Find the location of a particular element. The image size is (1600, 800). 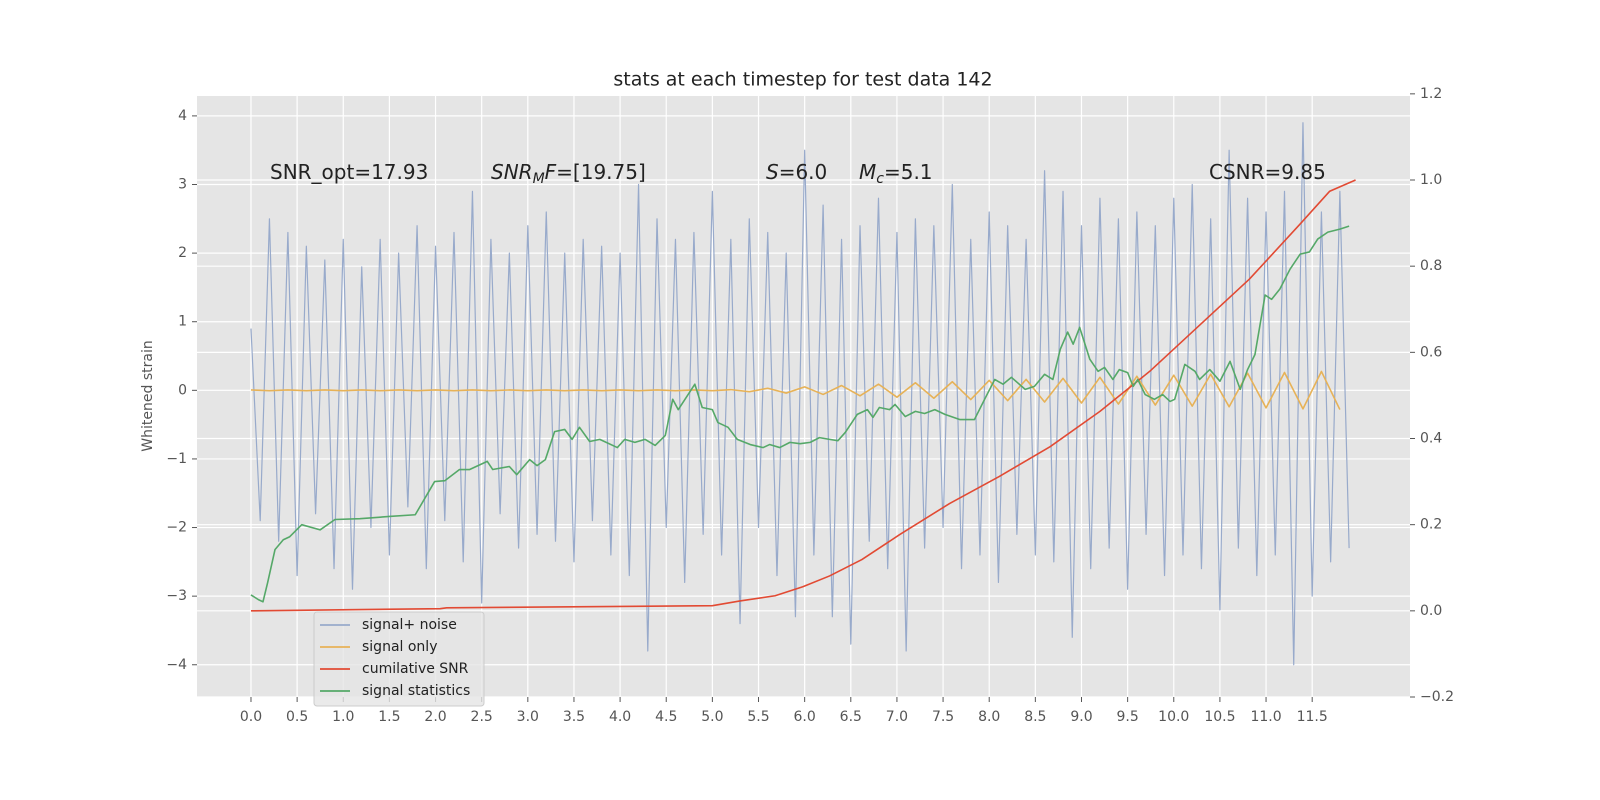

annotation-part: SNR_opt=17.93 is located at coordinates (349, 172).